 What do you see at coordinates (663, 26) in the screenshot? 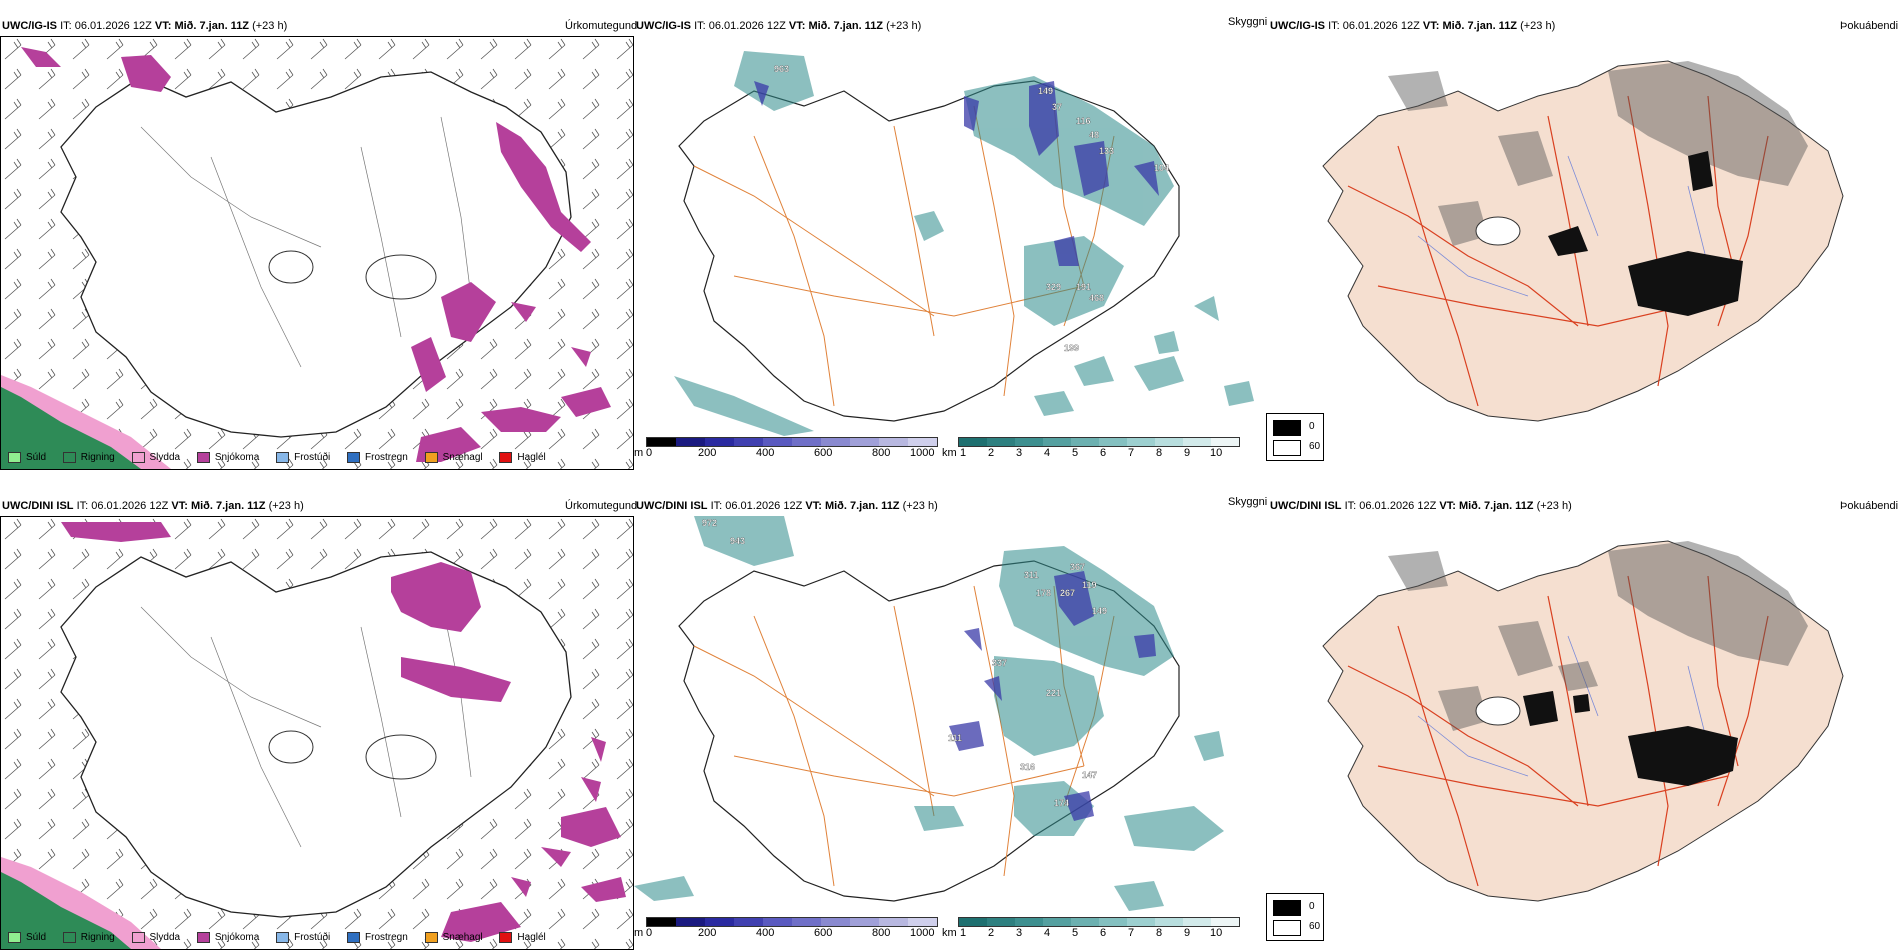
I see `model-name: UWC/IG-IS` at bounding box center [663, 26].